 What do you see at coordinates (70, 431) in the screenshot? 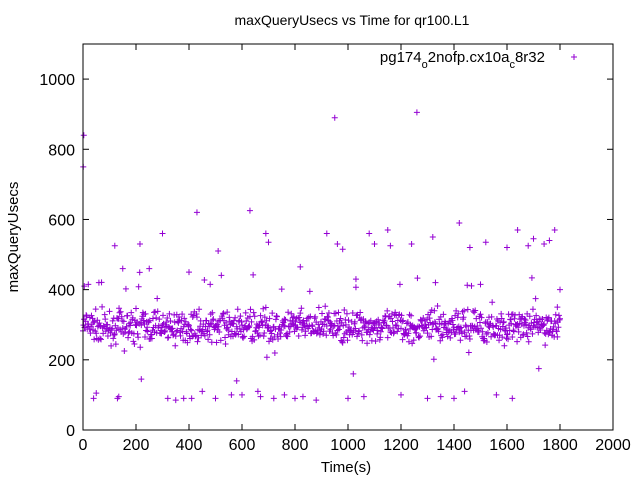
I see `y-tick-label: 0` at bounding box center [70, 431].